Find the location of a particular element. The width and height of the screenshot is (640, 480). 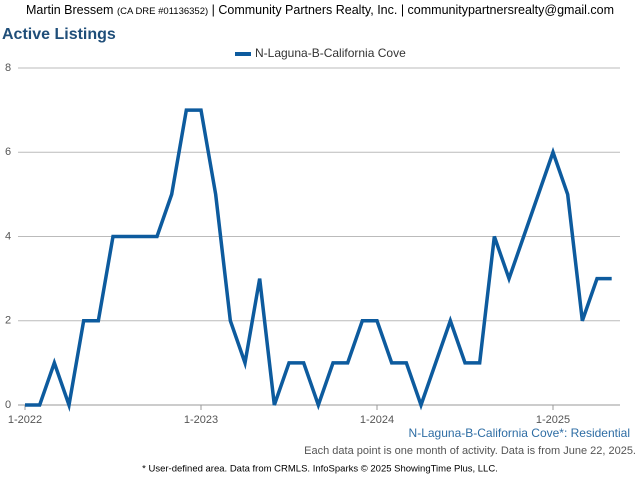

y-tick-label: 2 is located at coordinates (8, 321).